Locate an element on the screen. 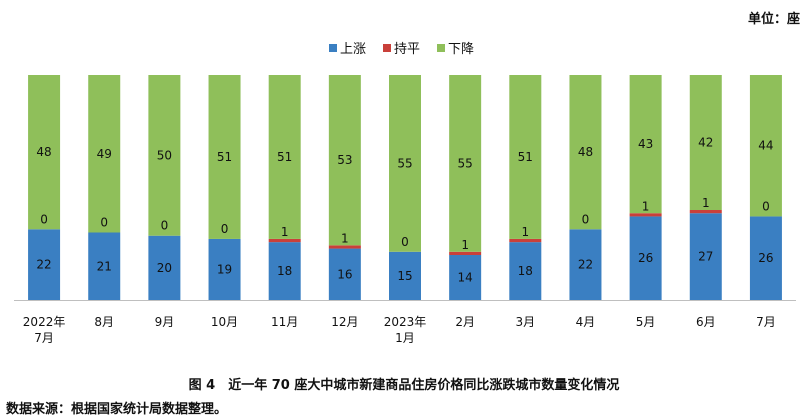  x-tick-label-2: 9月 is located at coordinates (165, 322).